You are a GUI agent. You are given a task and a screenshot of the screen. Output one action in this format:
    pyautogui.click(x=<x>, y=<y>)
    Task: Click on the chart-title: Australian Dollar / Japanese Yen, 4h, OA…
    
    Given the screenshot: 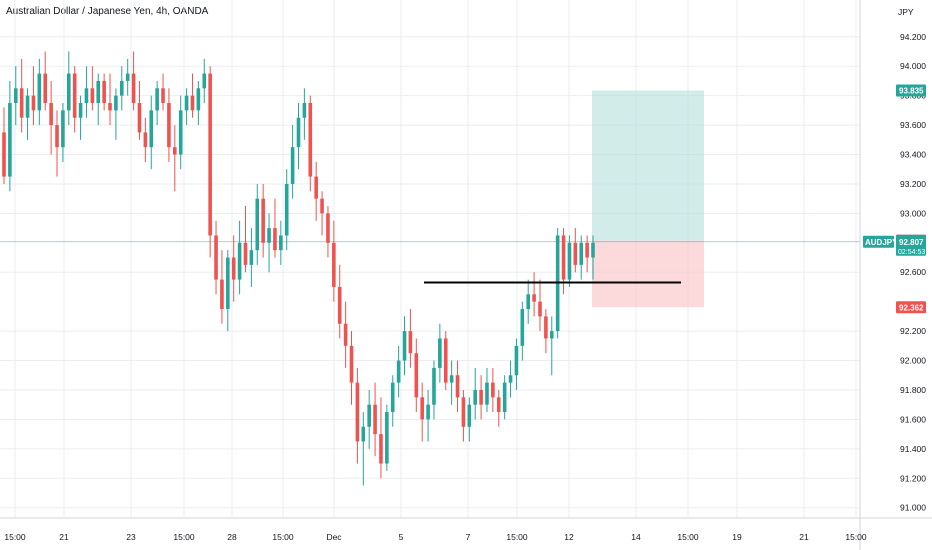 What is the action you would take?
    pyautogui.click(x=107, y=11)
    